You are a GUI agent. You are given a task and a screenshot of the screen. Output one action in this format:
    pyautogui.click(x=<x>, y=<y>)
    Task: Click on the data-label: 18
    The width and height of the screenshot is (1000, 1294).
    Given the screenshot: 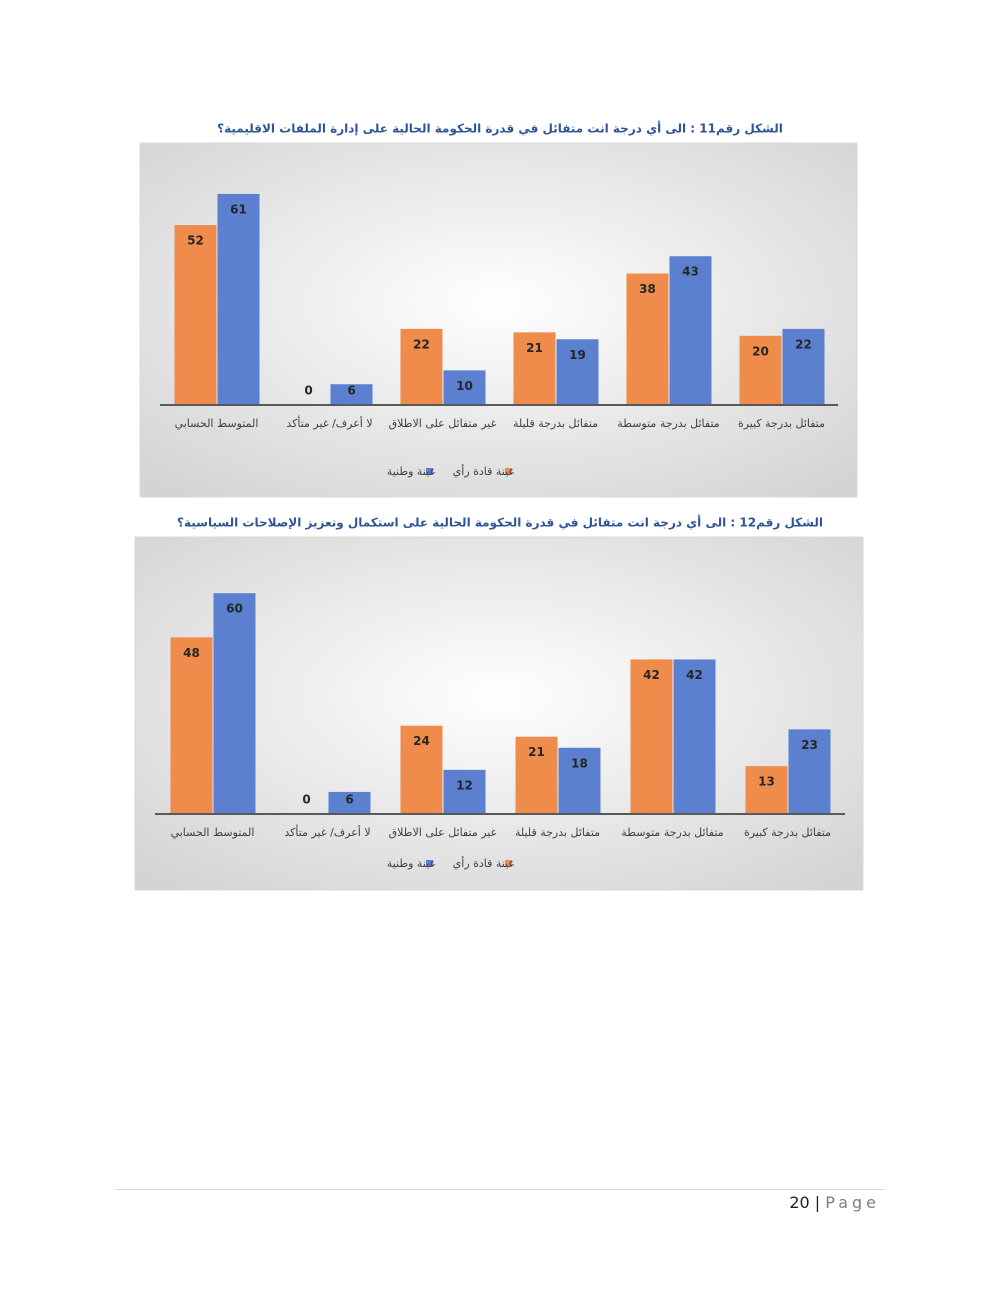 What is the action you would take?
    pyautogui.click(x=579, y=763)
    